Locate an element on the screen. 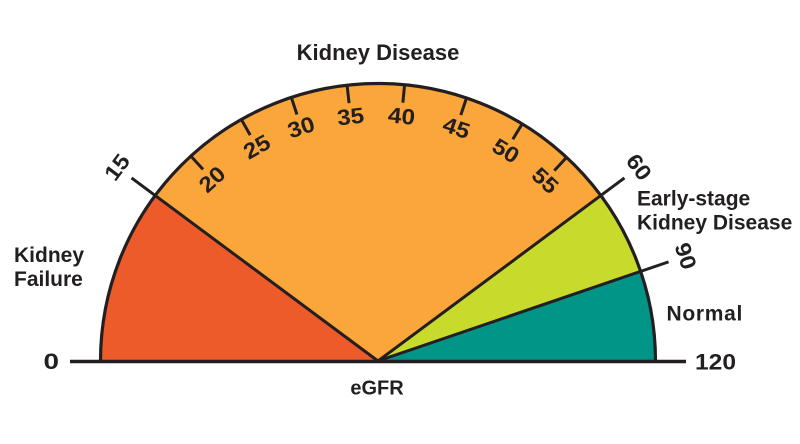  svg-text: 0 is located at coordinates (52, 361).